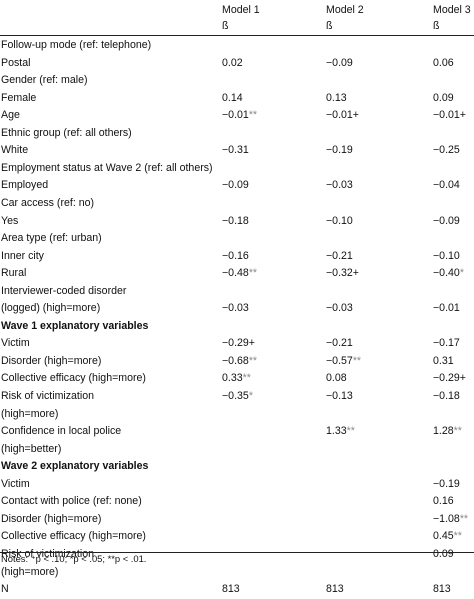 The image size is (474, 599). Describe the element at coordinates (443, 431) in the screenshot. I see `coefficient: 1.28` at that location.